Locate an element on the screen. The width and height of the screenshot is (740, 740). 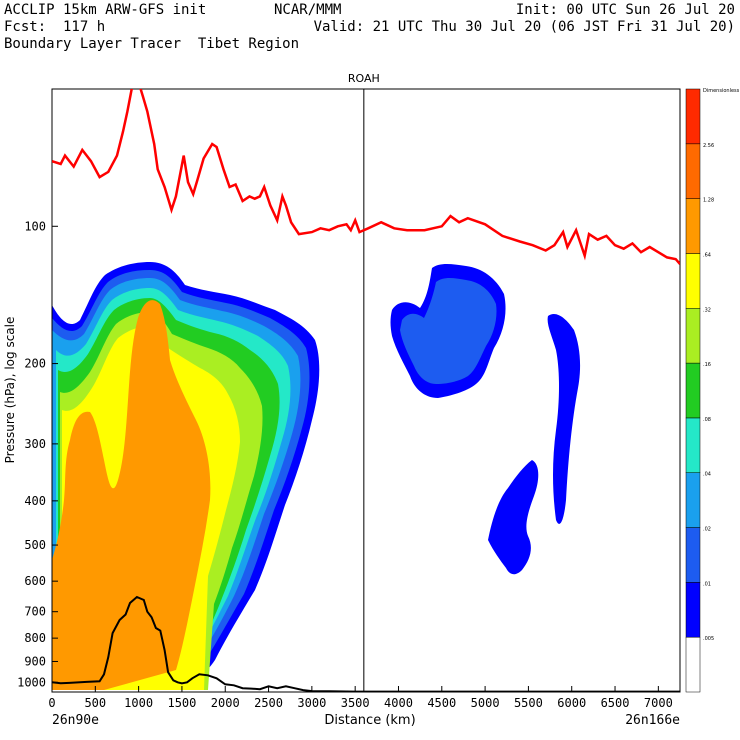
y-tick-label: 200 is located at coordinates (35, 364).